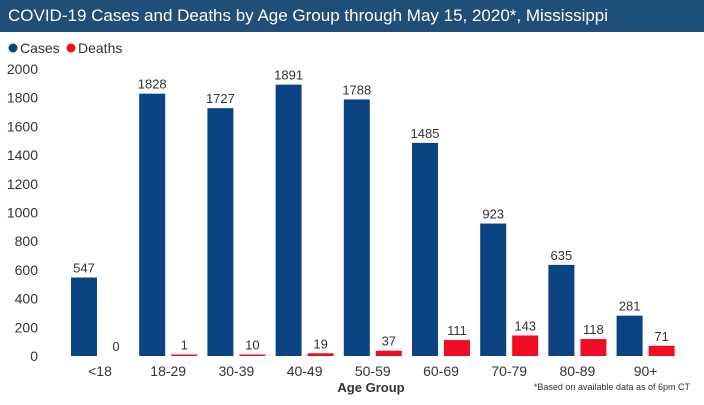 The image size is (704, 405). What do you see at coordinates (27, 270) in the screenshot?
I see `y-tick-label: 600` at bounding box center [27, 270].